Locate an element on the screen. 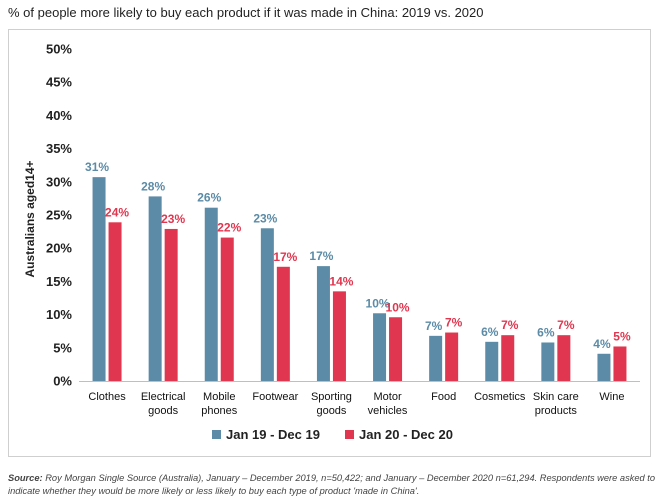 This screenshot has width=660, height=503. data-label: 31% is located at coordinates (97, 167).